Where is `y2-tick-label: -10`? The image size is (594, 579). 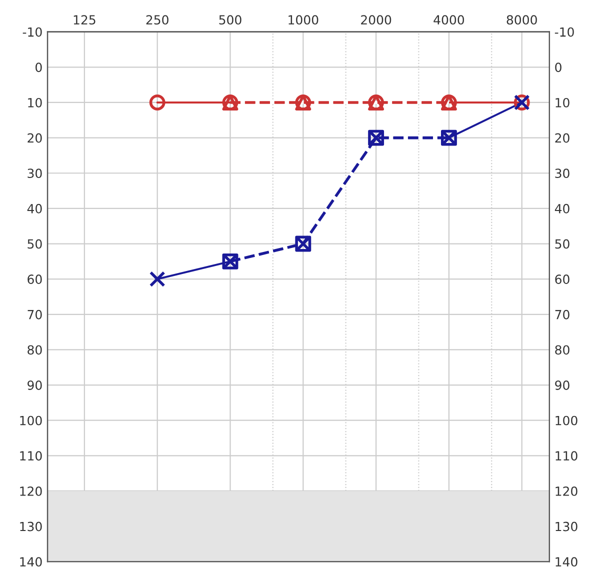 y2-tick-label: -10 is located at coordinates (564, 32).